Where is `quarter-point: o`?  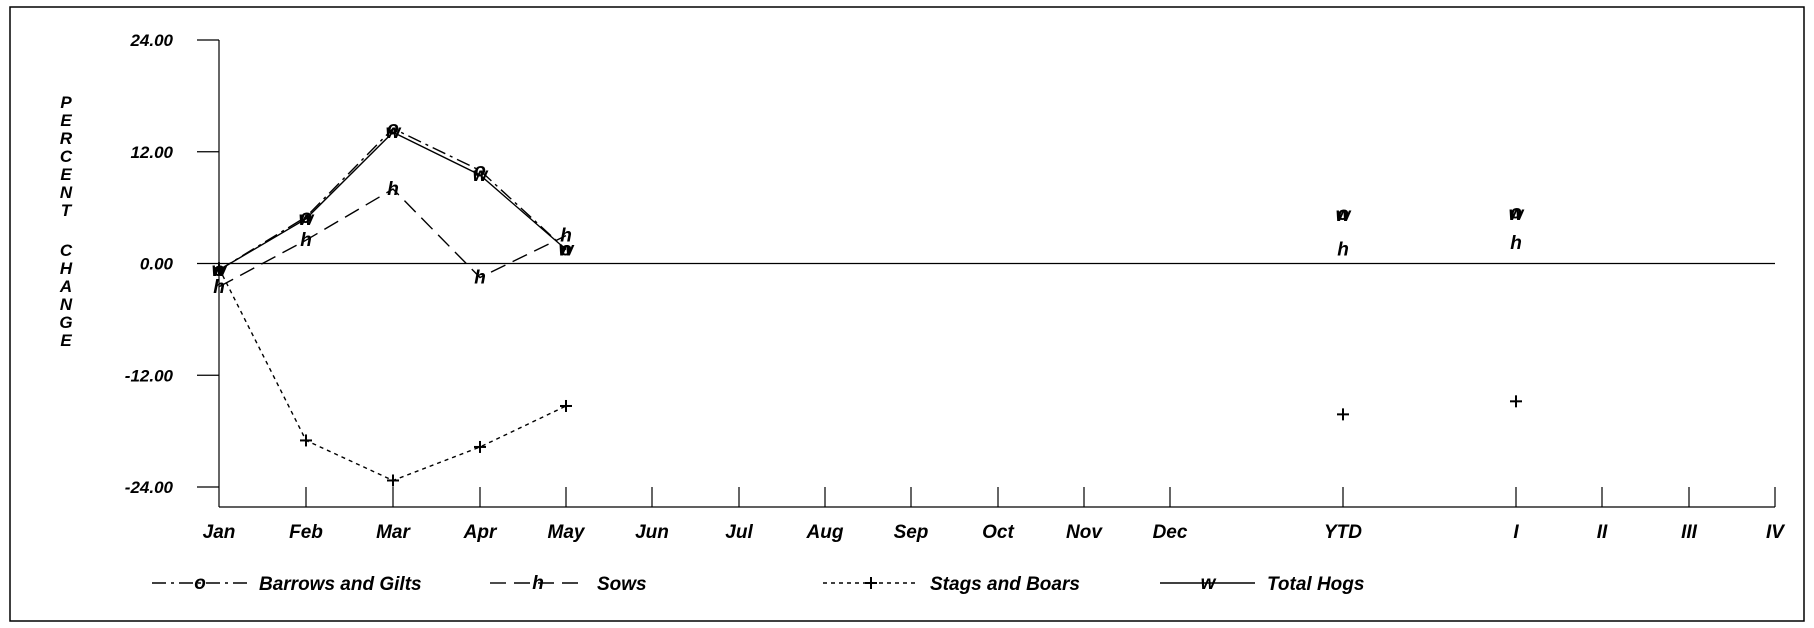
quarter-point: o is located at coordinates (1516, 212).